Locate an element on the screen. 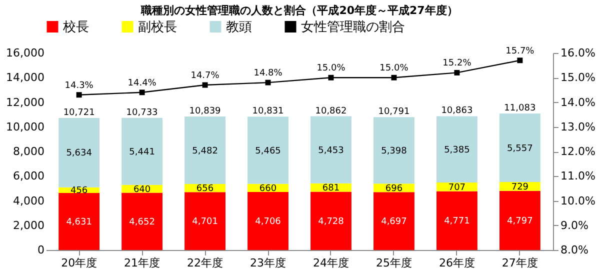 The image size is (600, 273). data-label: 707 is located at coordinates (457, 187).